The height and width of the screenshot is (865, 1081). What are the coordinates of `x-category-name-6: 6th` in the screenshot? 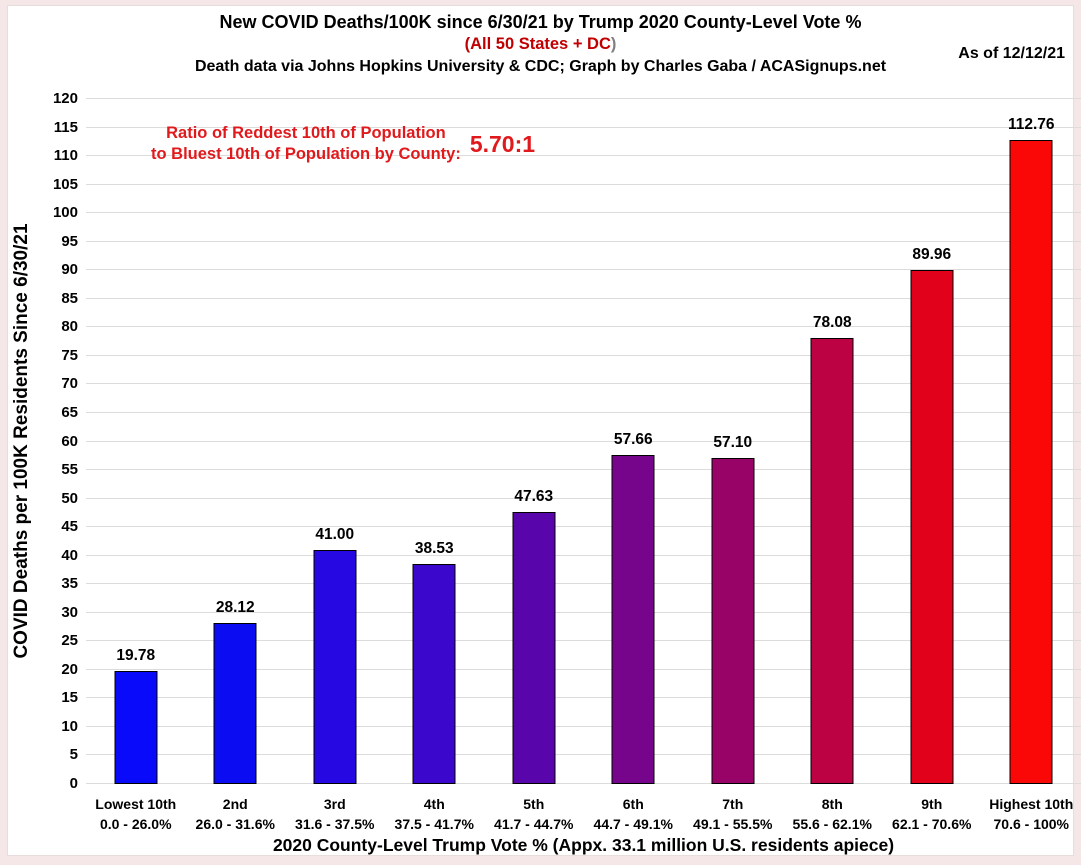 It's located at (633, 804).